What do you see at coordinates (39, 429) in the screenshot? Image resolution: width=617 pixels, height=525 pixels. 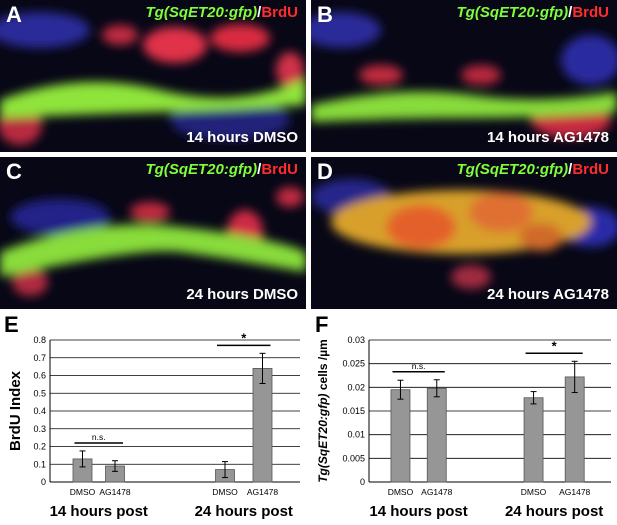 I see `y-tick-label: 0.3` at bounding box center [39, 429].